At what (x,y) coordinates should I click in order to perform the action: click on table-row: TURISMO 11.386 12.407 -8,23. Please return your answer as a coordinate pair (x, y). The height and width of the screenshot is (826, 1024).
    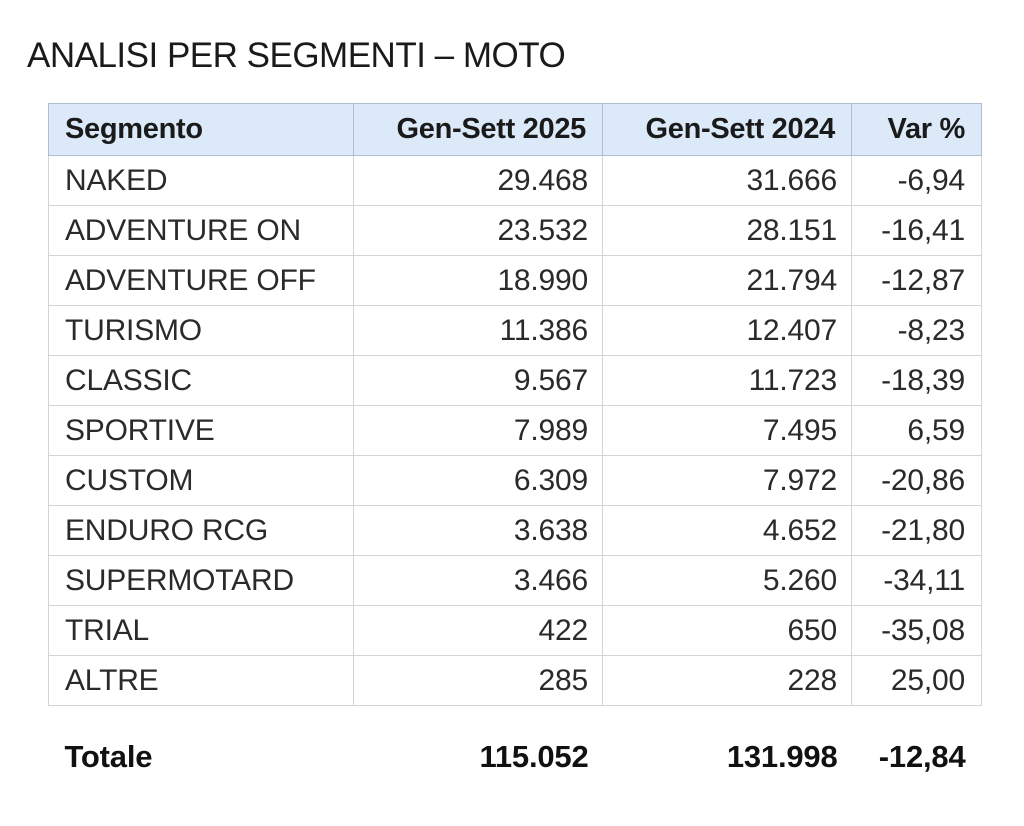
    Looking at the image, I should click on (515, 330).